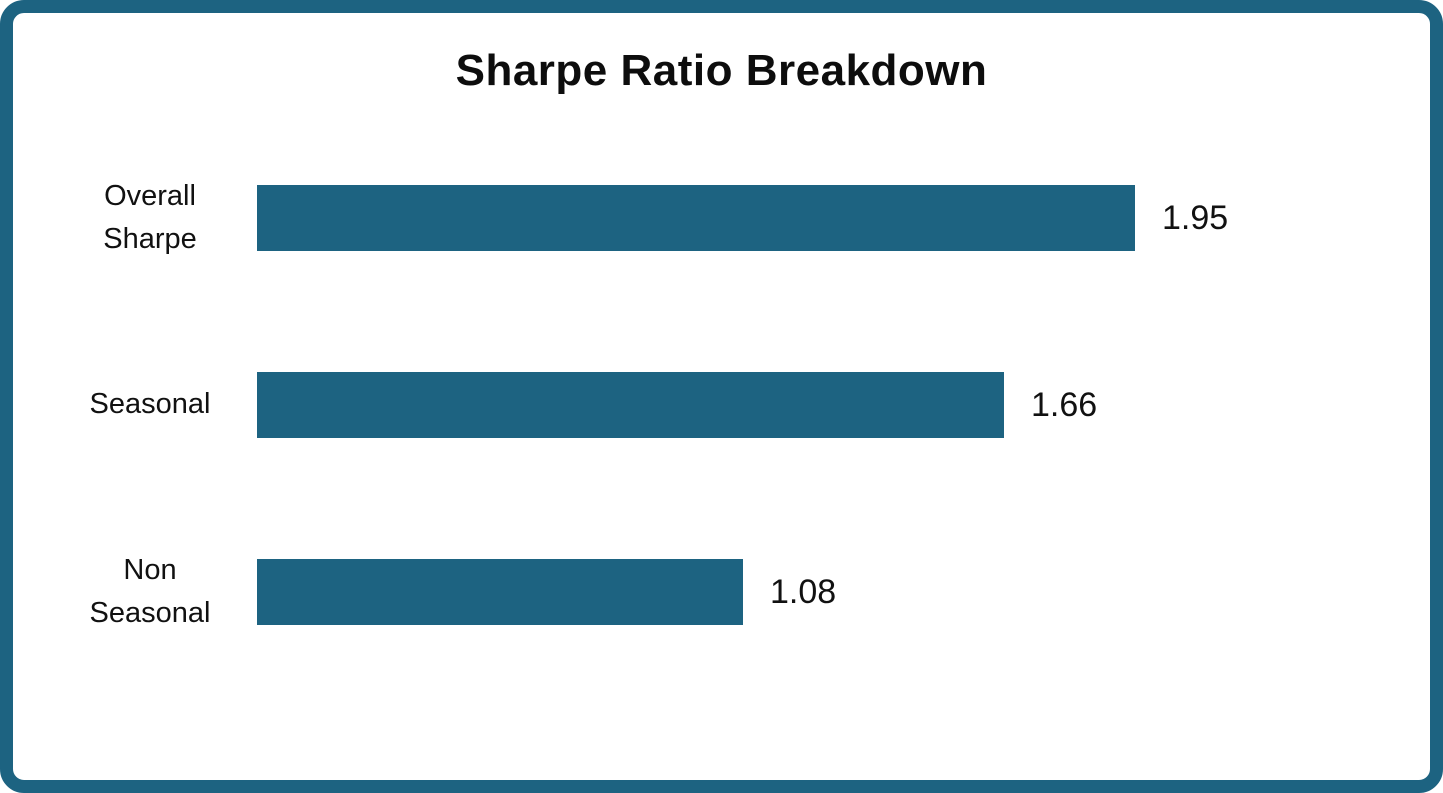 This screenshot has height=793, width=1443. I want to click on category-cell: Seasonal, so click(135, 405).